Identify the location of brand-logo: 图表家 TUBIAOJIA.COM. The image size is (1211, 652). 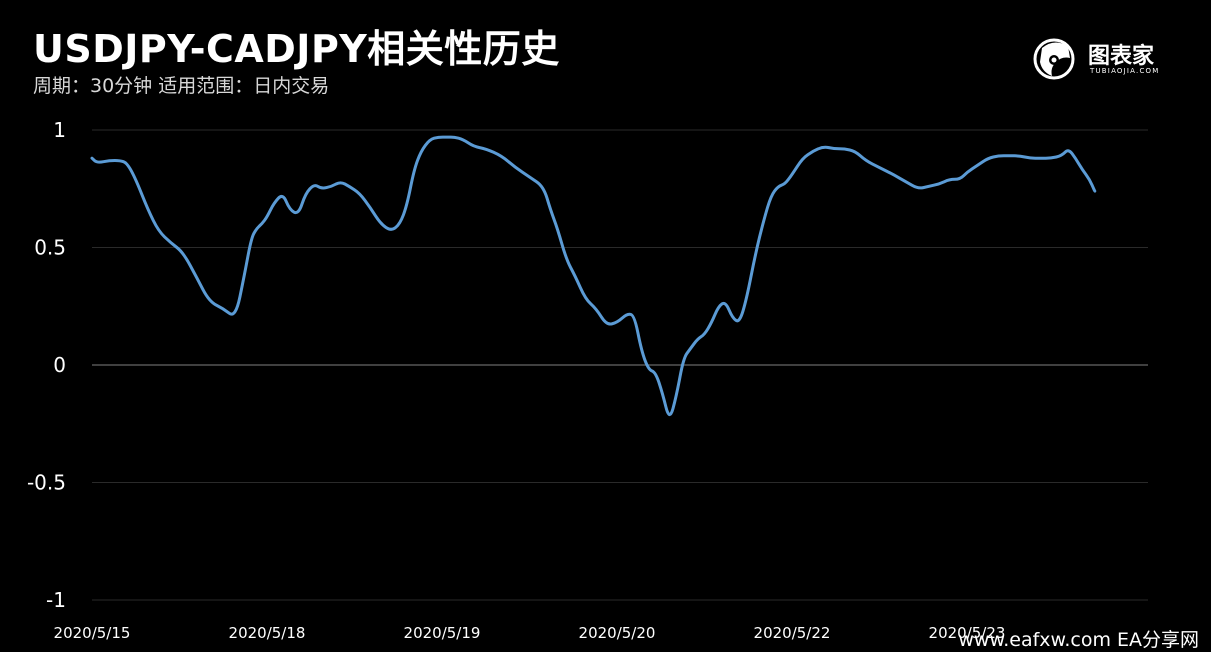
(1102, 59).